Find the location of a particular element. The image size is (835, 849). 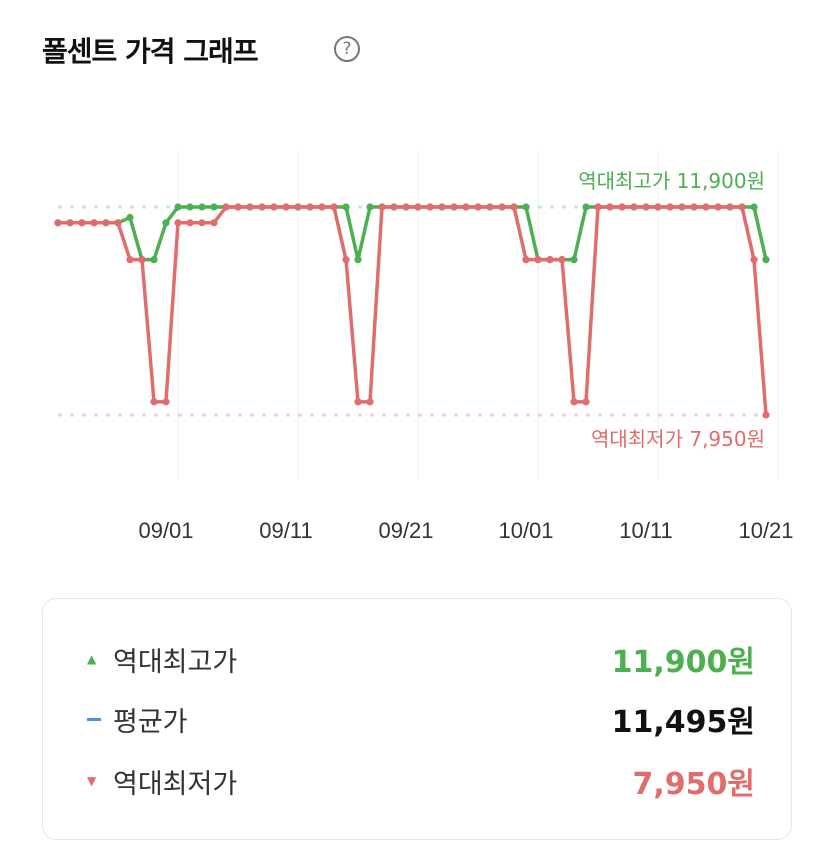

high-annotation: 역대최고가 11,900원 is located at coordinates (671, 181).